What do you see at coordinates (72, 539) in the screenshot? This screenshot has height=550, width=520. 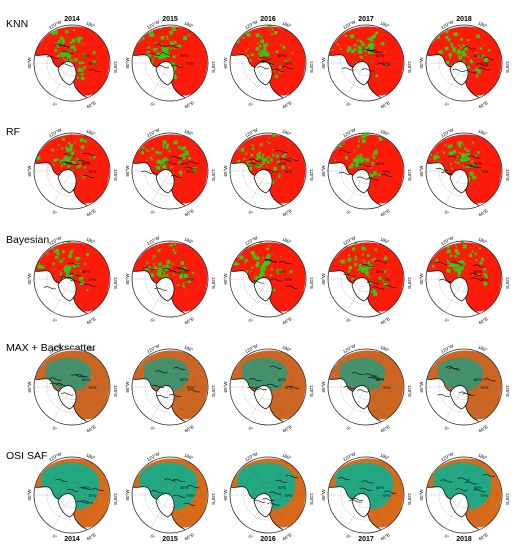 I see `year-label-bottom-2014: 2014` at bounding box center [72, 539].